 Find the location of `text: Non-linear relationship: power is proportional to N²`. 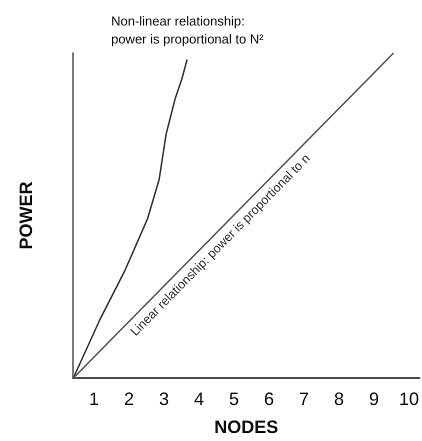

text: Non-linear relationship: power is proportional to N² is located at coordinates (187, 30).